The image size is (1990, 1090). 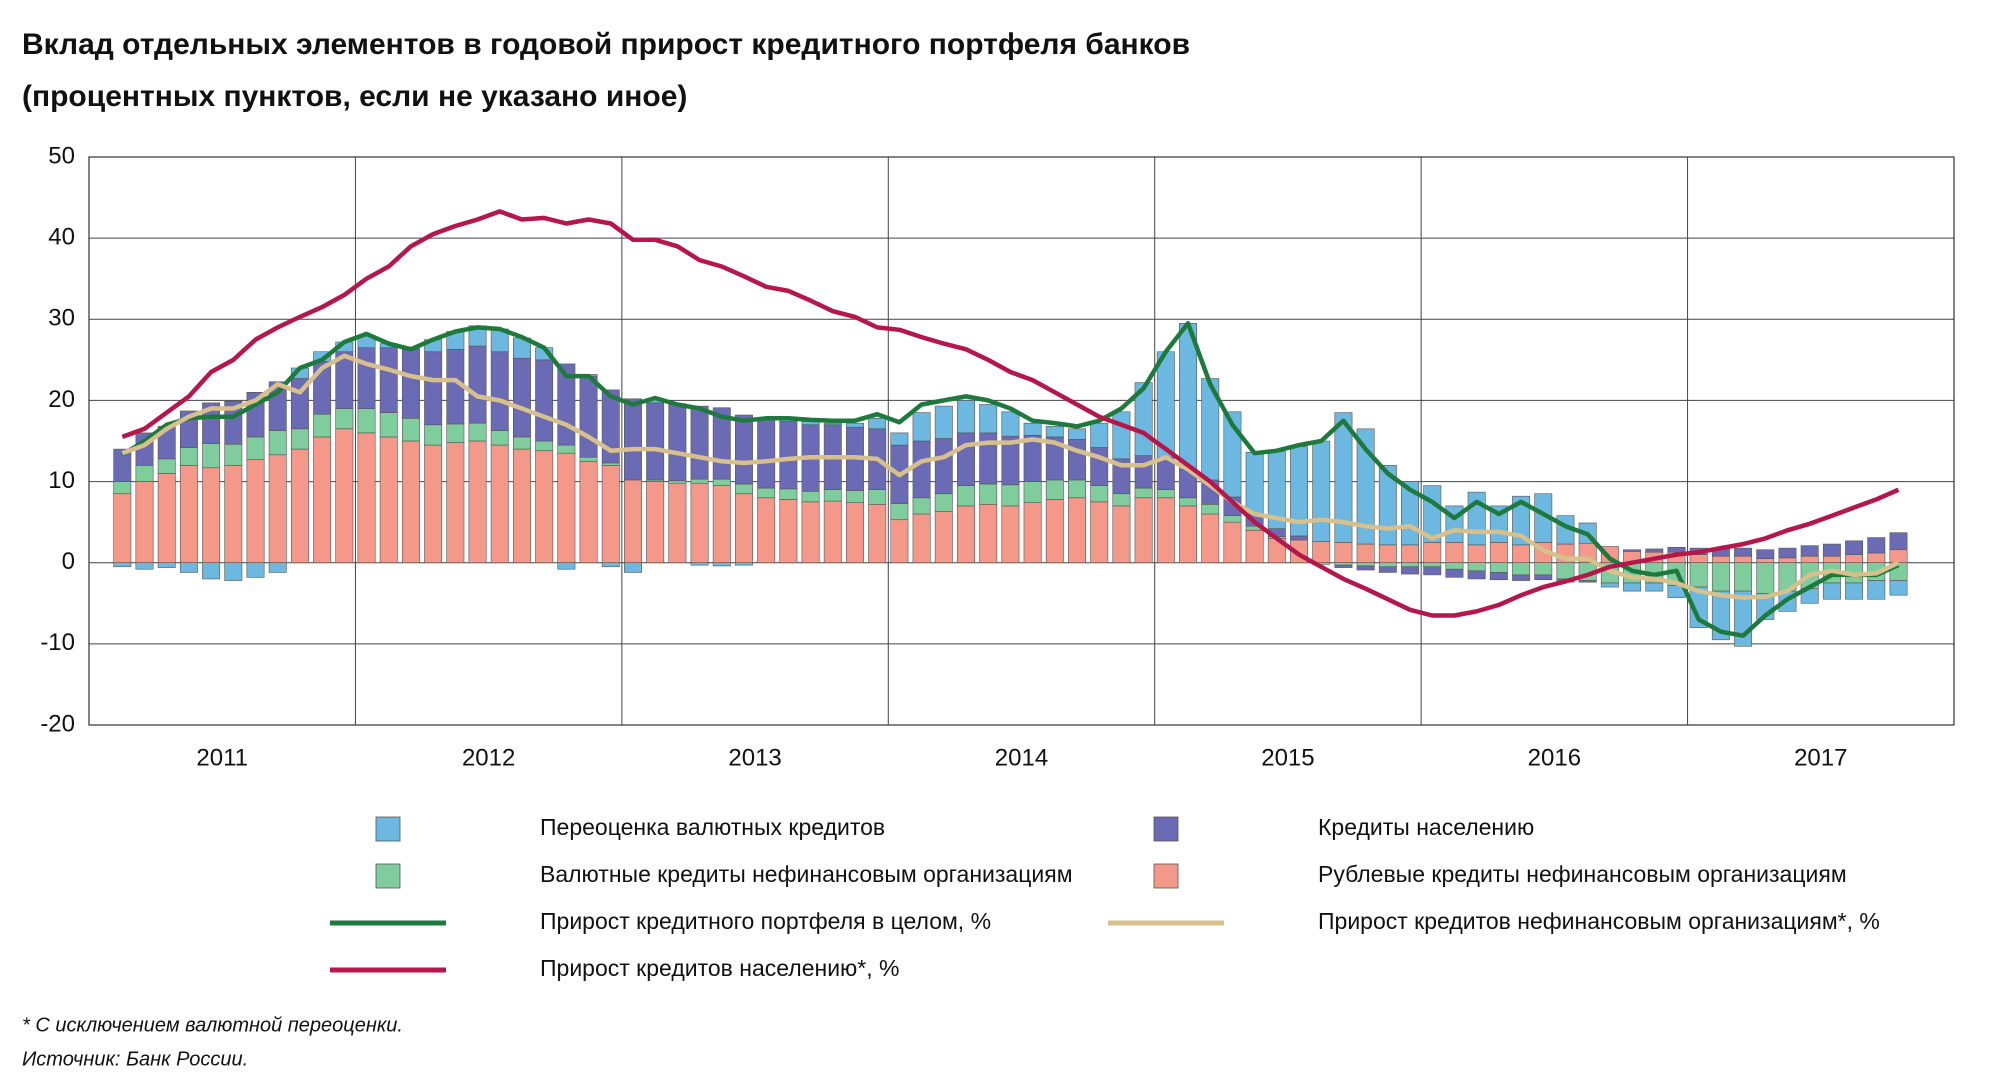 What do you see at coordinates (1554, 757) in the screenshot?
I see `x-tick-label: 2016` at bounding box center [1554, 757].